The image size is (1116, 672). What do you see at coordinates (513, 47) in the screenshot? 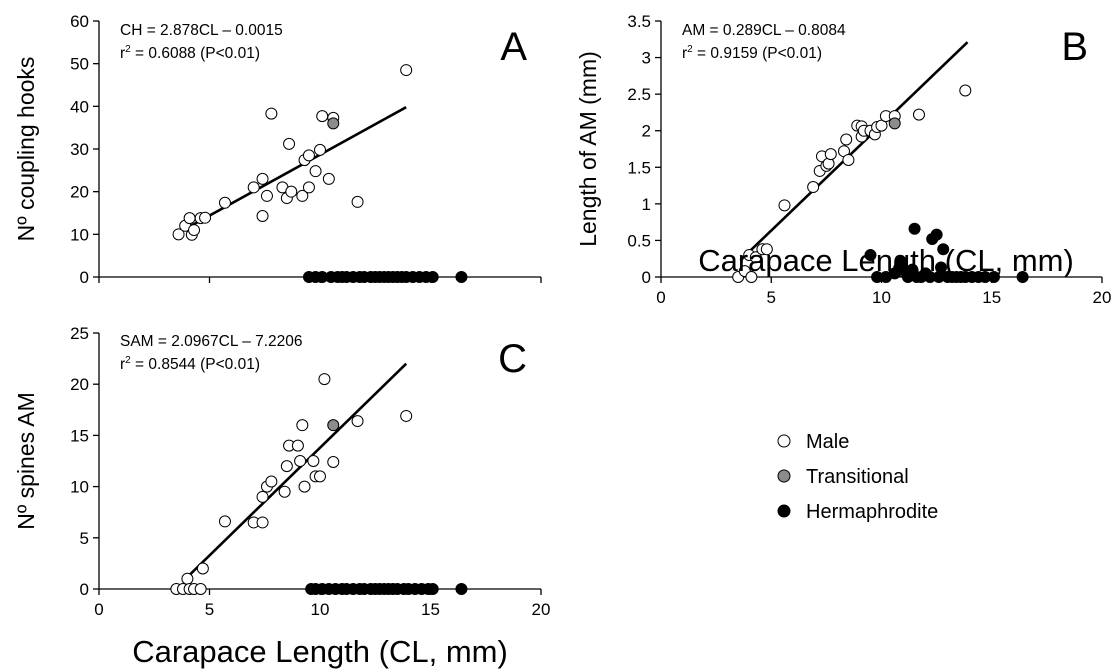
I see `panel-letter-a: A` at bounding box center [513, 47].